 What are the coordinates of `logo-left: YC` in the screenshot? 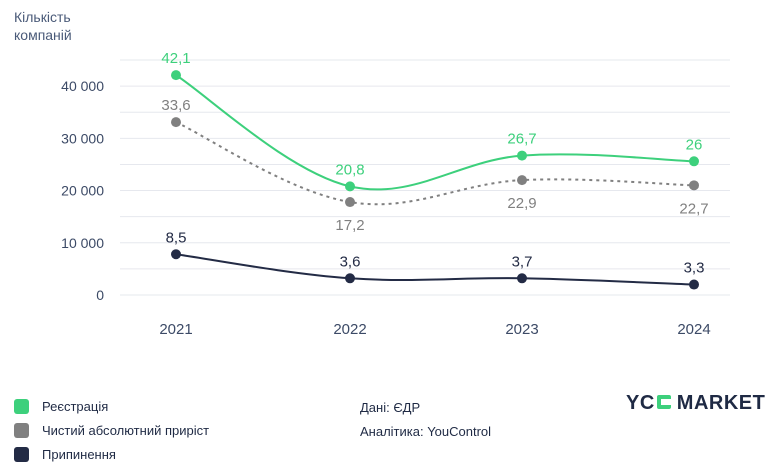 It's located at (640, 403).